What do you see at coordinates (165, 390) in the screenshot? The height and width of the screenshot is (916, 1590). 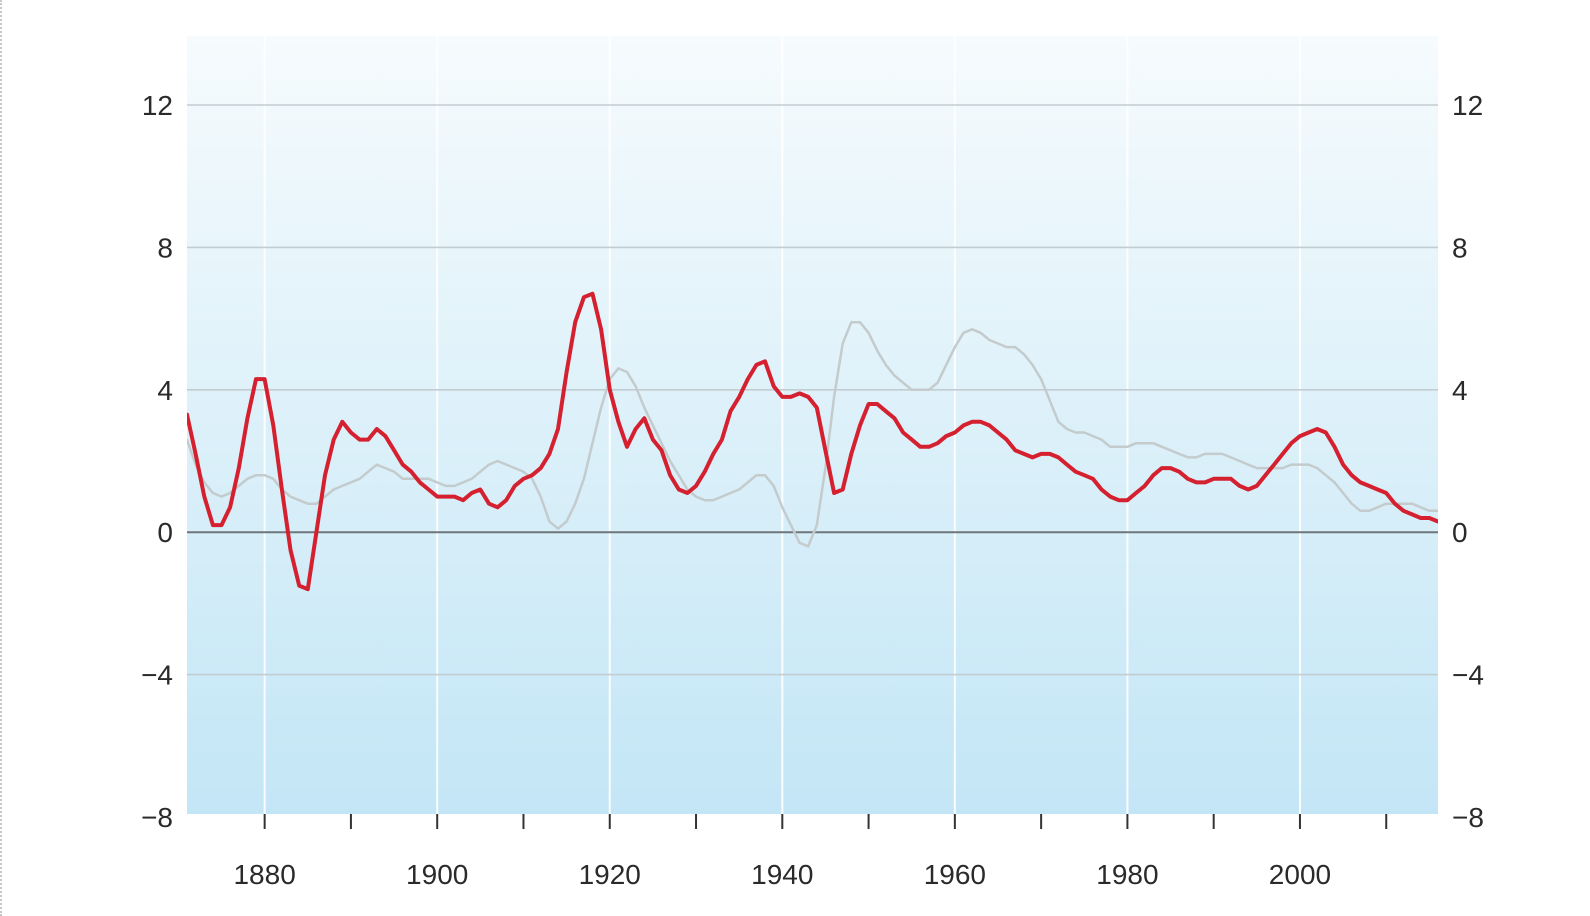 I see `y-tick-label-left-2: 4` at bounding box center [165, 390].